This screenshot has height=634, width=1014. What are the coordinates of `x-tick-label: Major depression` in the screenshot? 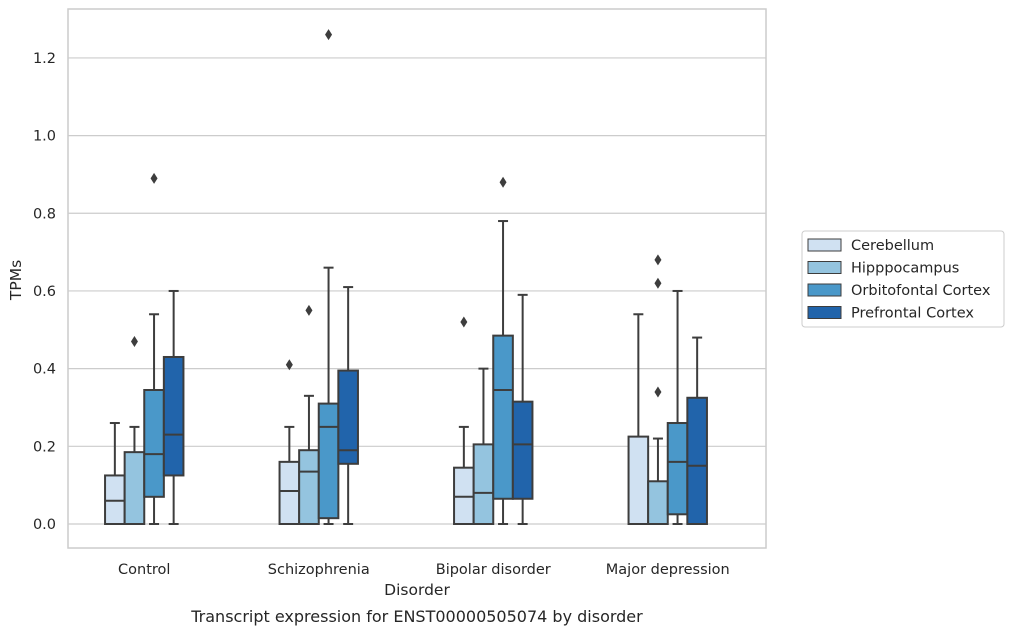 It's located at (668, 570).